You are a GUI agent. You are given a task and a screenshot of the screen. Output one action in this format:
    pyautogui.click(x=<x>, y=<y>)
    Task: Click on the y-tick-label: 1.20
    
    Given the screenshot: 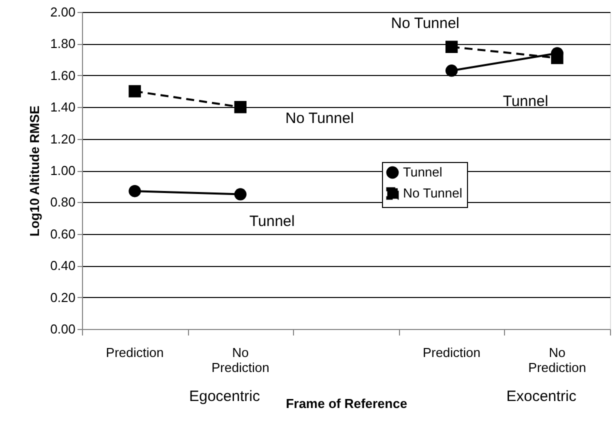 What is the action you would take?
    pyautogui.click(x=63, y=138)
    